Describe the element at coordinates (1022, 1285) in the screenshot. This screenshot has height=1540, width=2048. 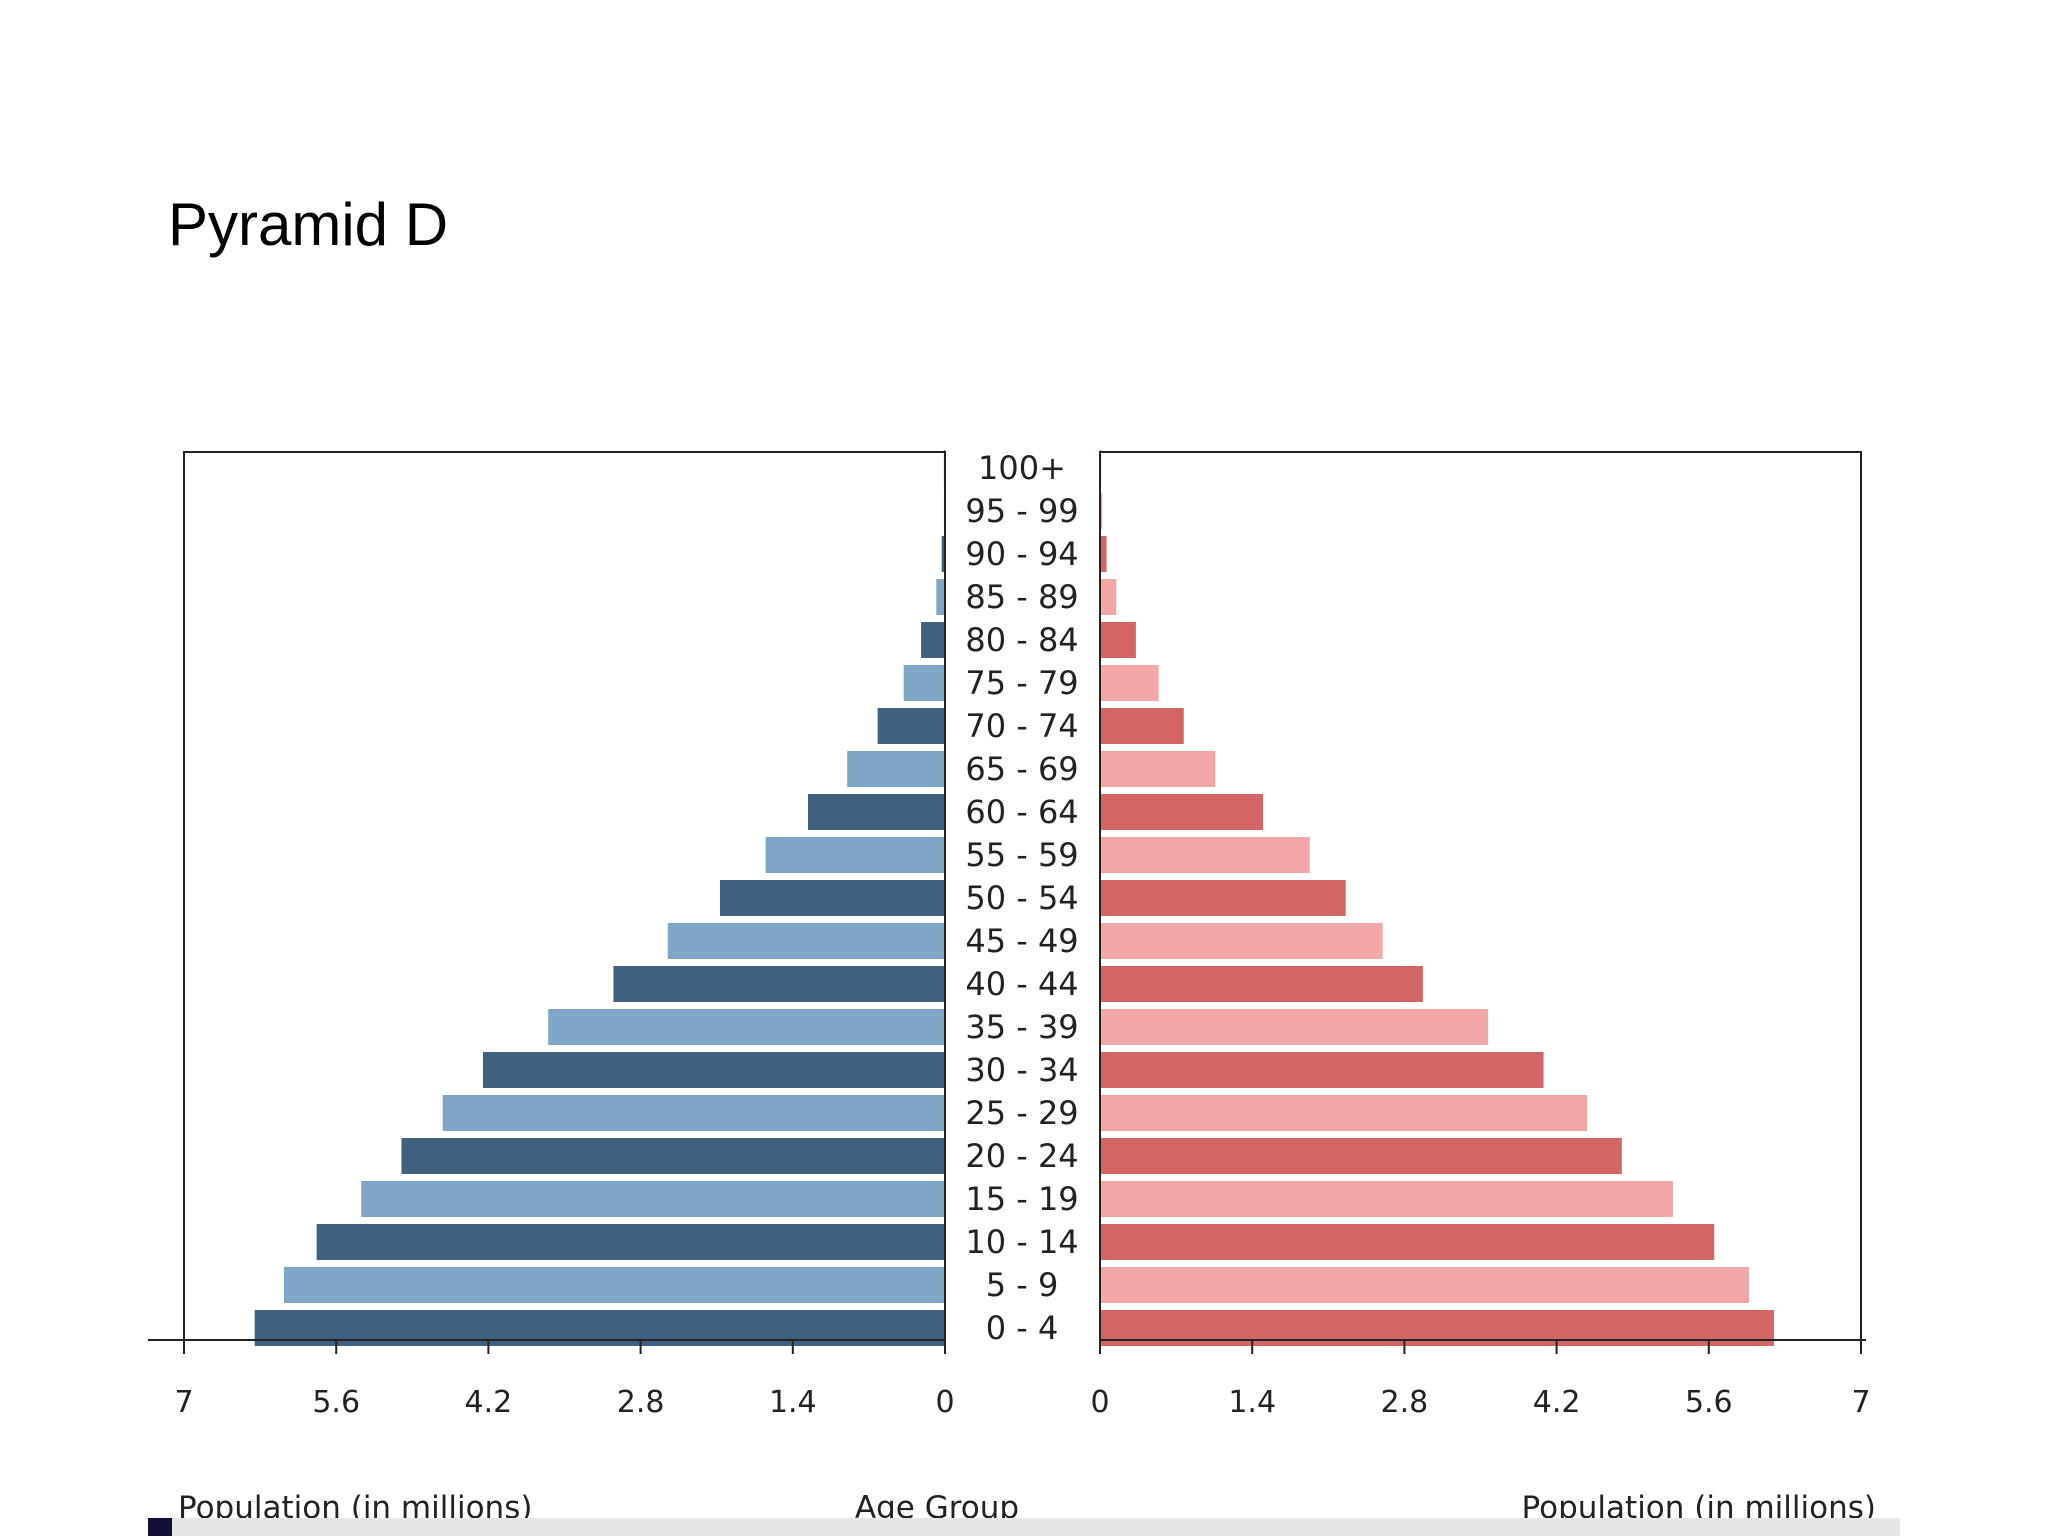
I see `age-label: 5 - 9` at that location.